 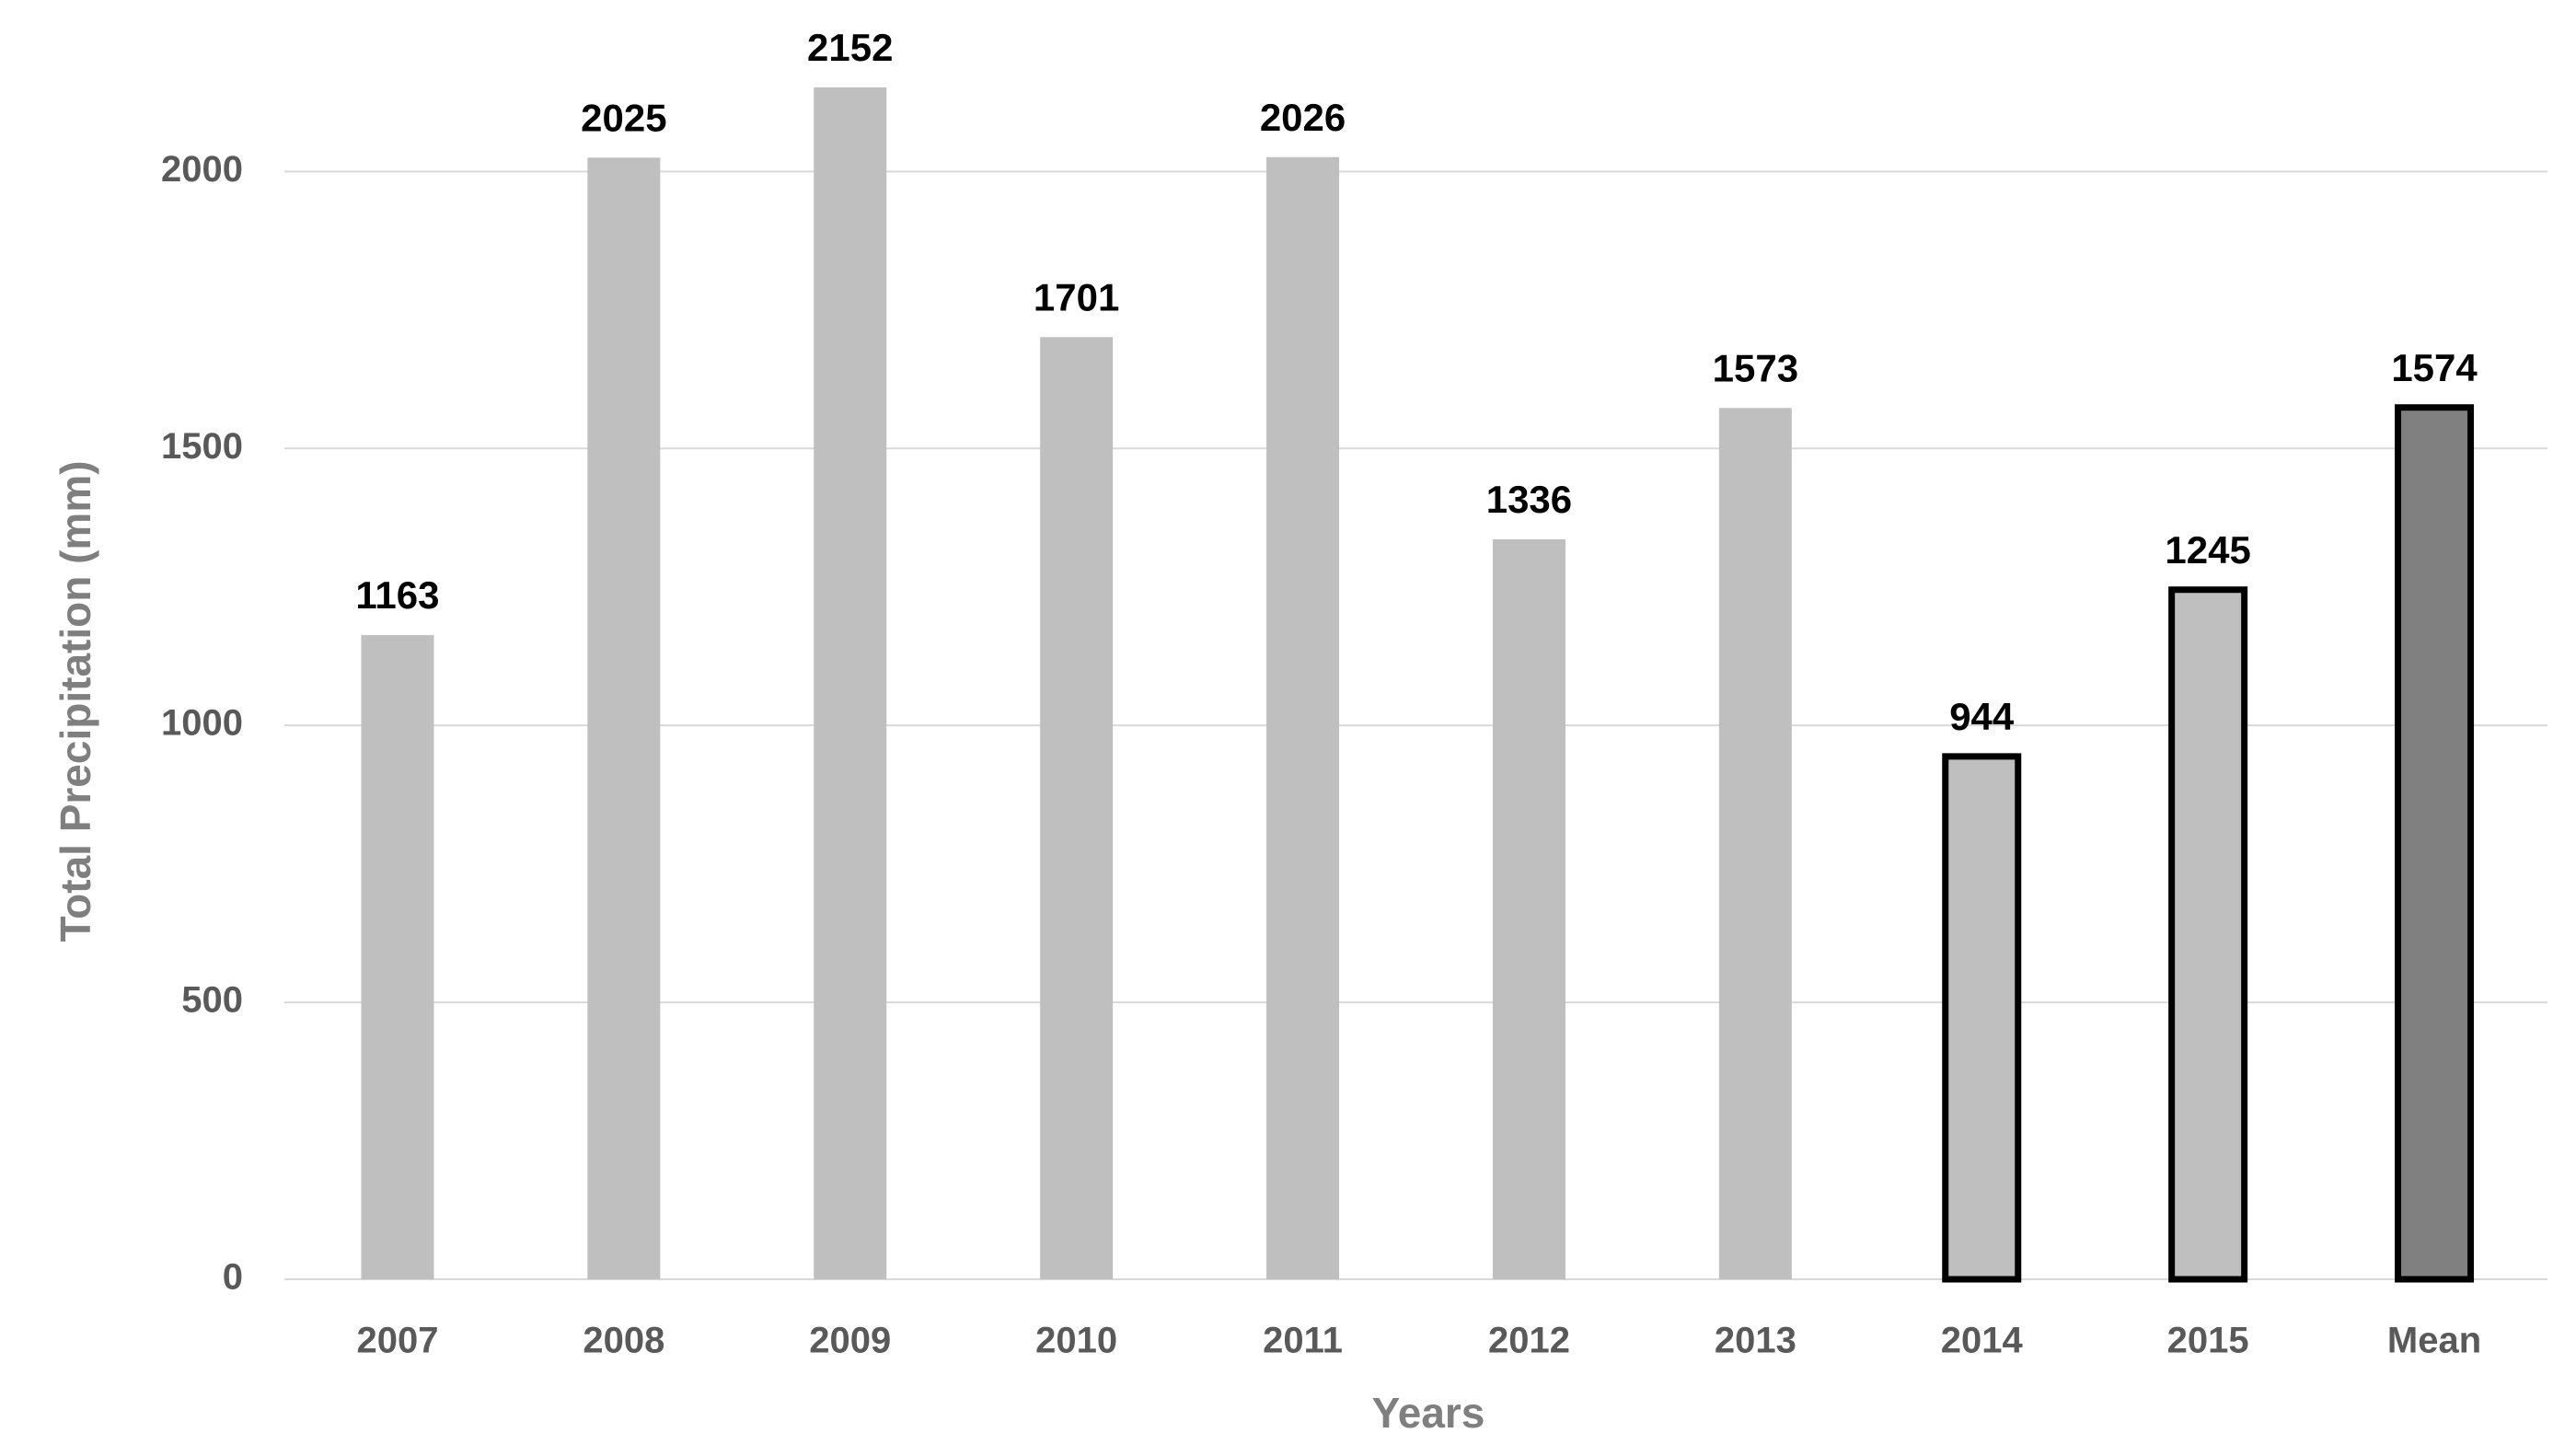 I want to click on x-tick-label: 2009, so click(x=850, y=1341).